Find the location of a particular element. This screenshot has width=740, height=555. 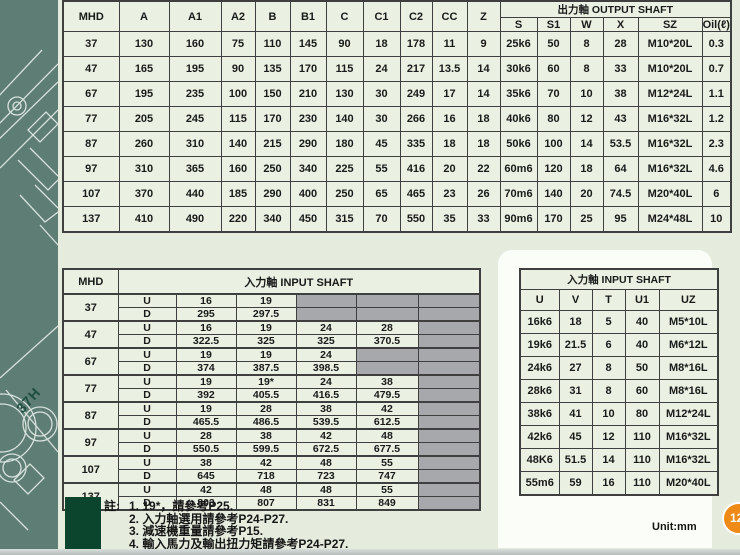

value-cell: 74.5 is located at coordinates (620, 194).